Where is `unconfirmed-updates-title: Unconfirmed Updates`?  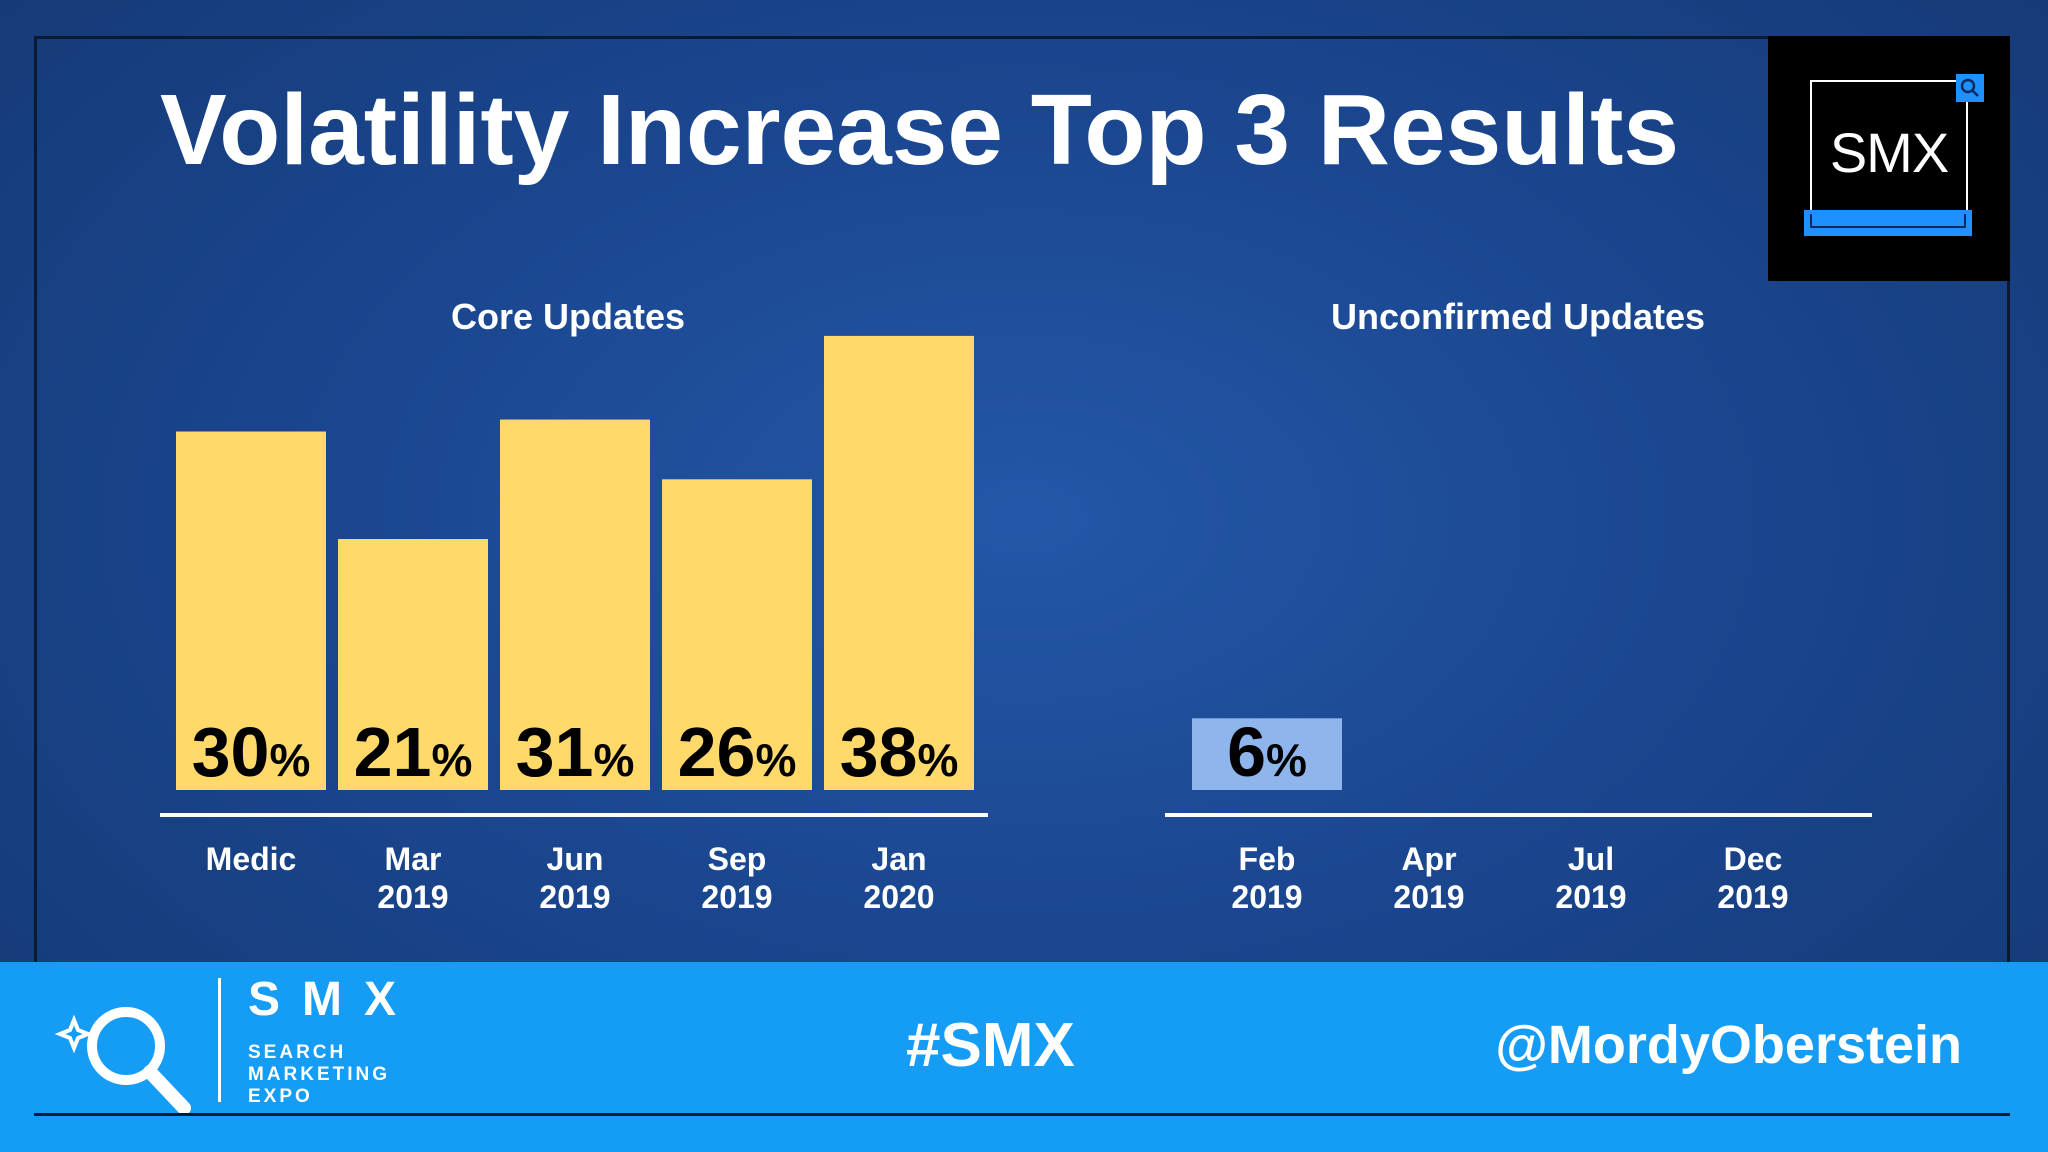 unconfirmed-updates-title: Unconfirmed Updates is located at coordinates (1518, 316).